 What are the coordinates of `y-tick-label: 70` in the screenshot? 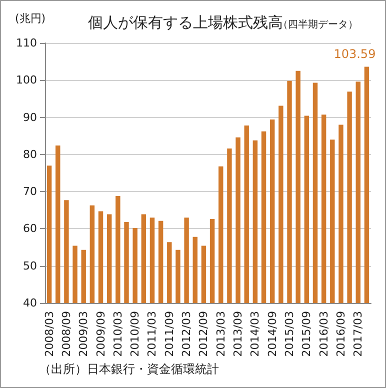 It's located at (30, 191).